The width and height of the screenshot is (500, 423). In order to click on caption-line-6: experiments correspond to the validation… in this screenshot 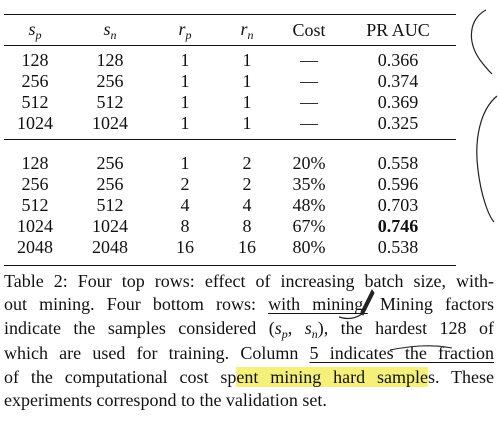, I will do `click(165, 400)`.